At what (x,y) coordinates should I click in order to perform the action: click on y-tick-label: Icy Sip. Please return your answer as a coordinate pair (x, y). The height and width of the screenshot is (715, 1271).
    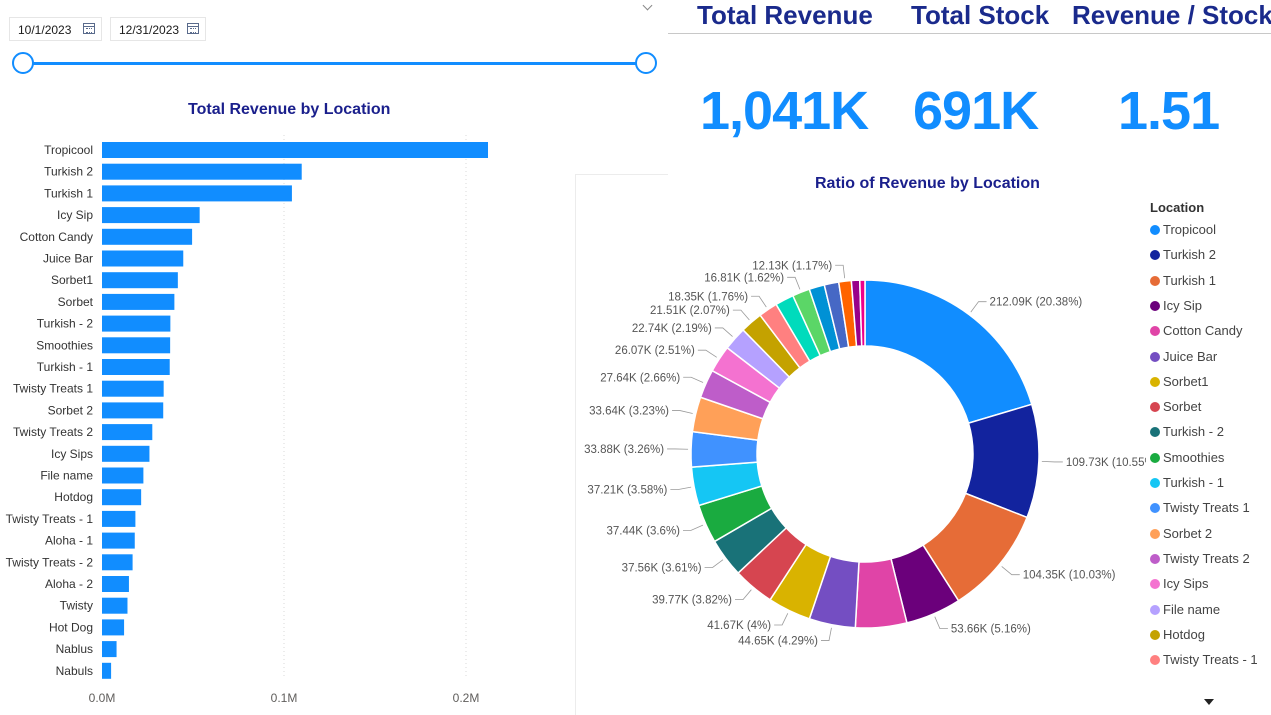
    Looking at the image, I should click on (75, 215).